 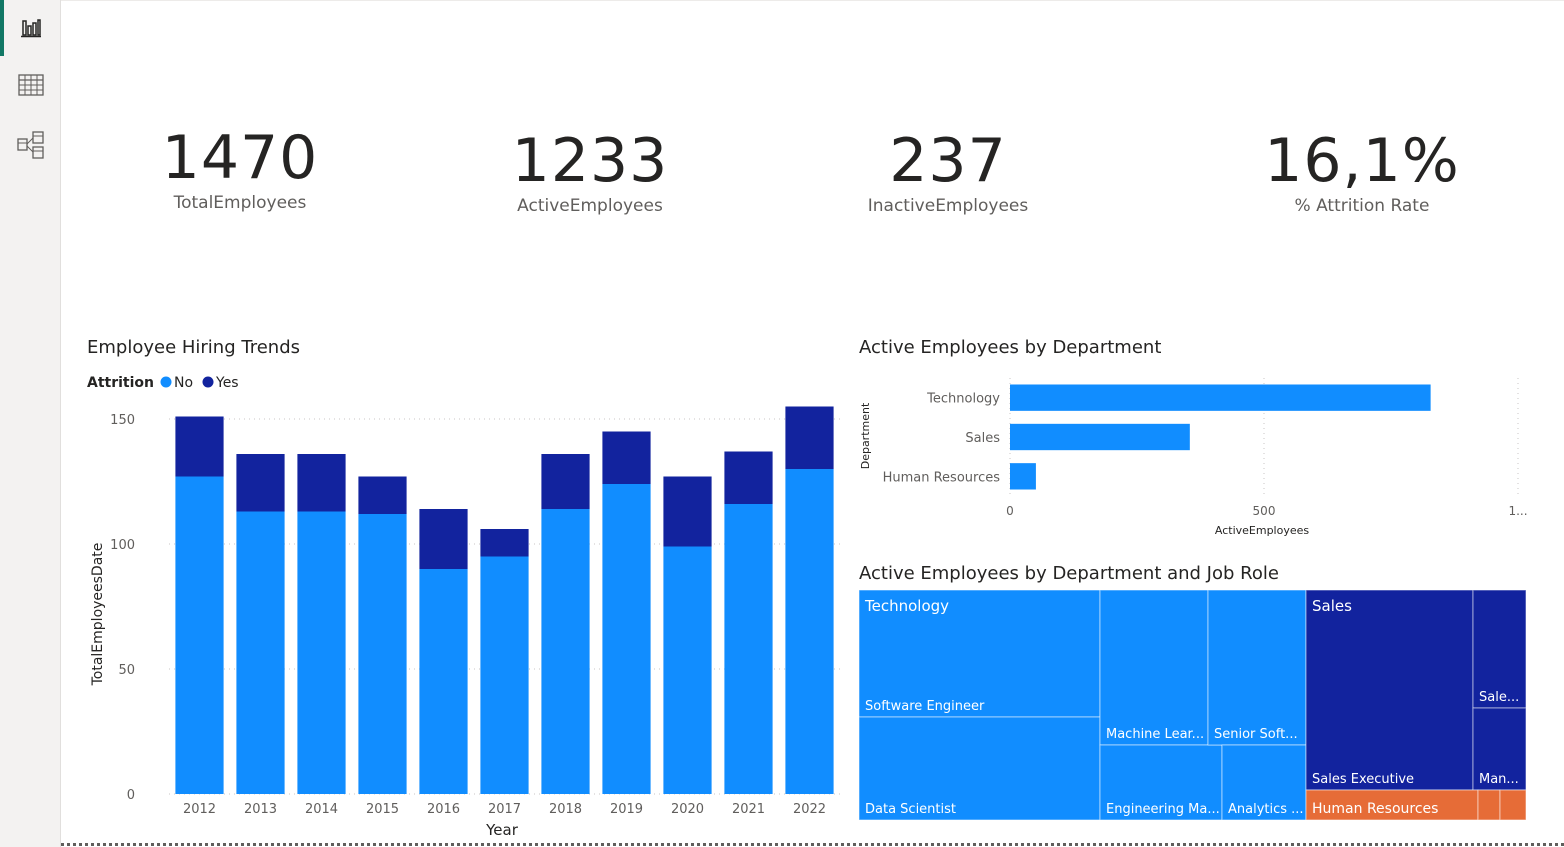 What do you see at coordinates (183, 383) in the screenshot?
I see `legend-no-label: No` at bounding box center [183, 383].